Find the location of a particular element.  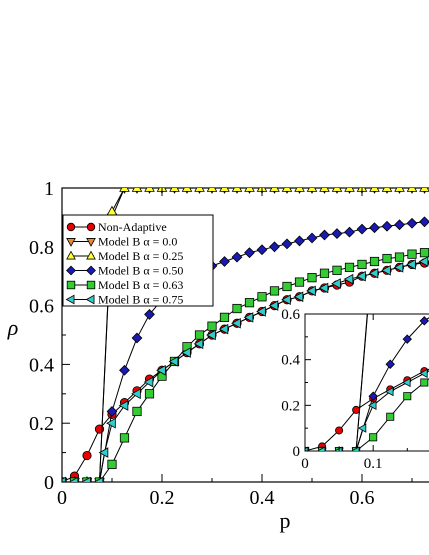

main-y-tick-label: 0 is located at coordinates (49, 483).